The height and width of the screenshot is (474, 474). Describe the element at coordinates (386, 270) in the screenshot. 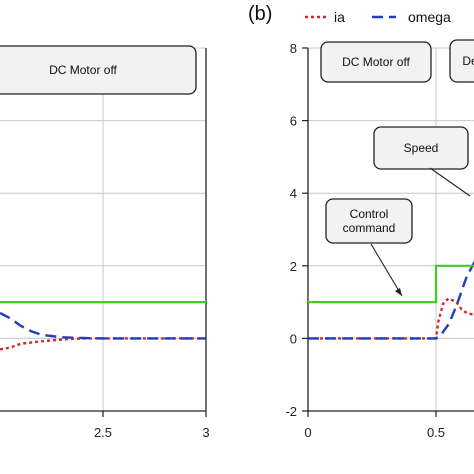

I see `arrow-control-command` at that location.